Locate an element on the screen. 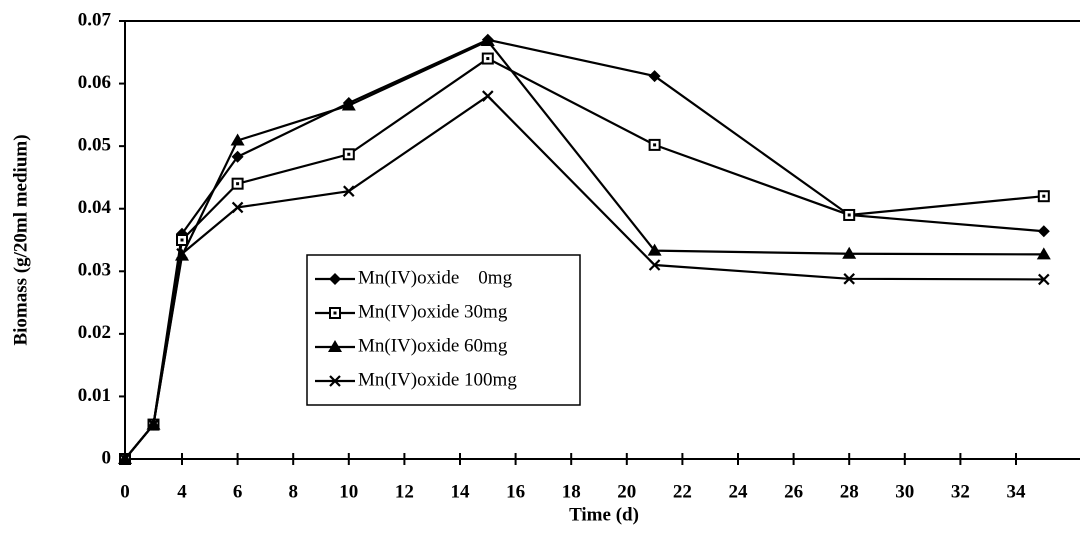 The width and height of the screenshot is (1080, 554). x-tick-label: 12 is located at coordinates (404, 491).